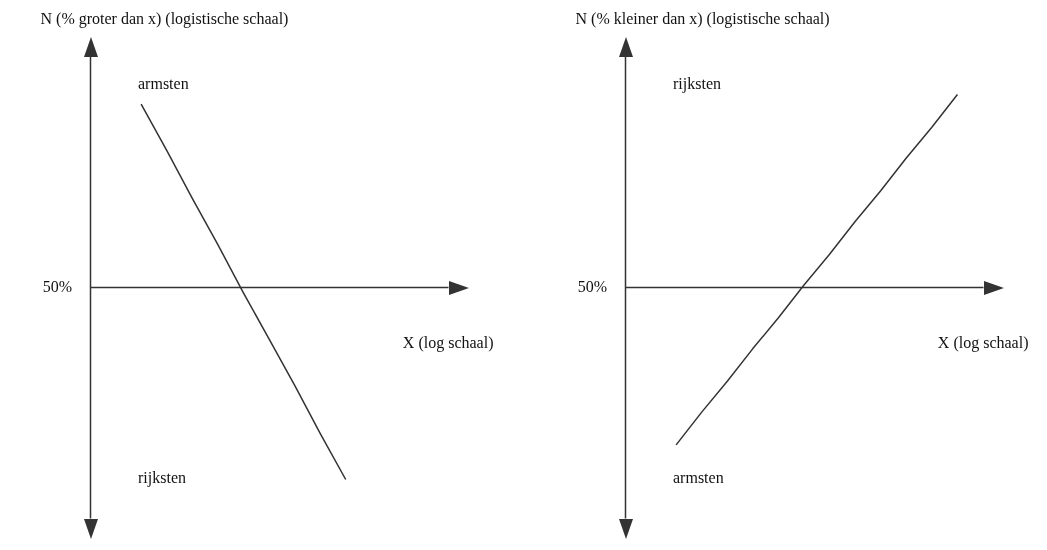 This screenshot has width=1047, height=550. I want to click on annotation: rijksten, so click(162, 478).